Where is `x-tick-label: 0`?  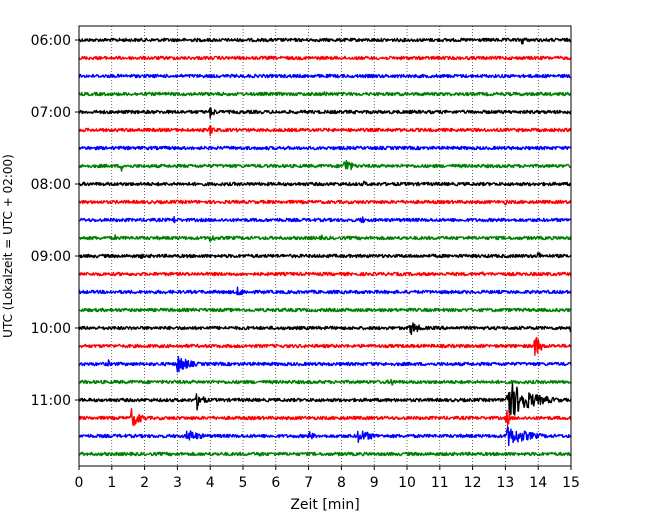
x-tick-label: 0 is located at coordinates (79, 483).